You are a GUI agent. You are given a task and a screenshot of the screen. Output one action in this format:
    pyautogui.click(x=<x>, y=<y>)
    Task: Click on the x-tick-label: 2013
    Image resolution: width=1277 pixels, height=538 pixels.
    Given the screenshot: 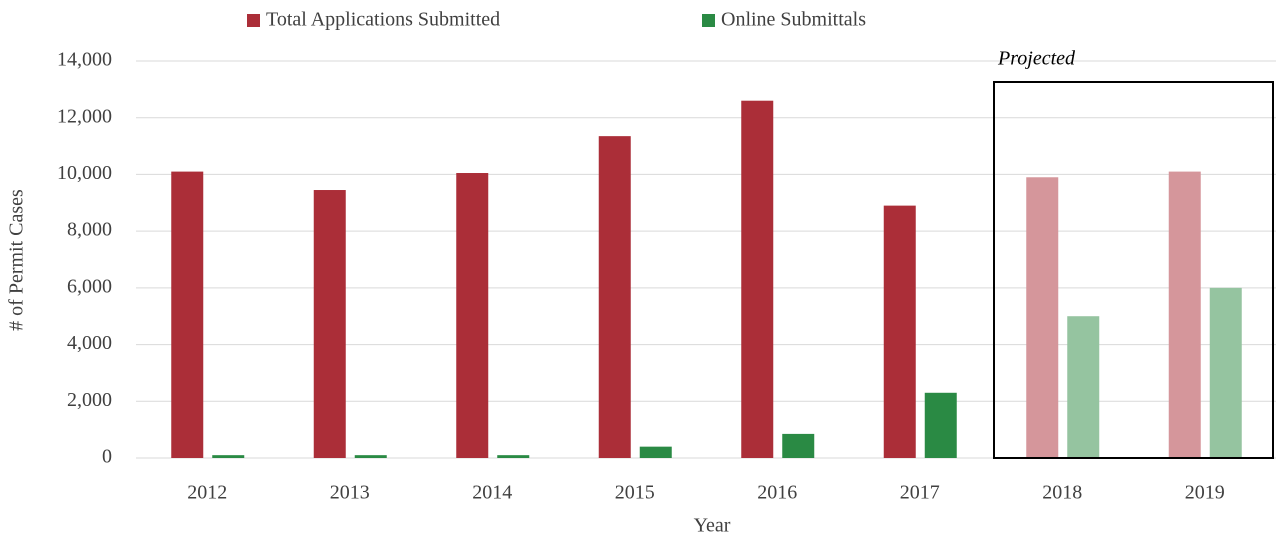 What is the action you would take?
    pyautogui.click(x=350, y=493)
    